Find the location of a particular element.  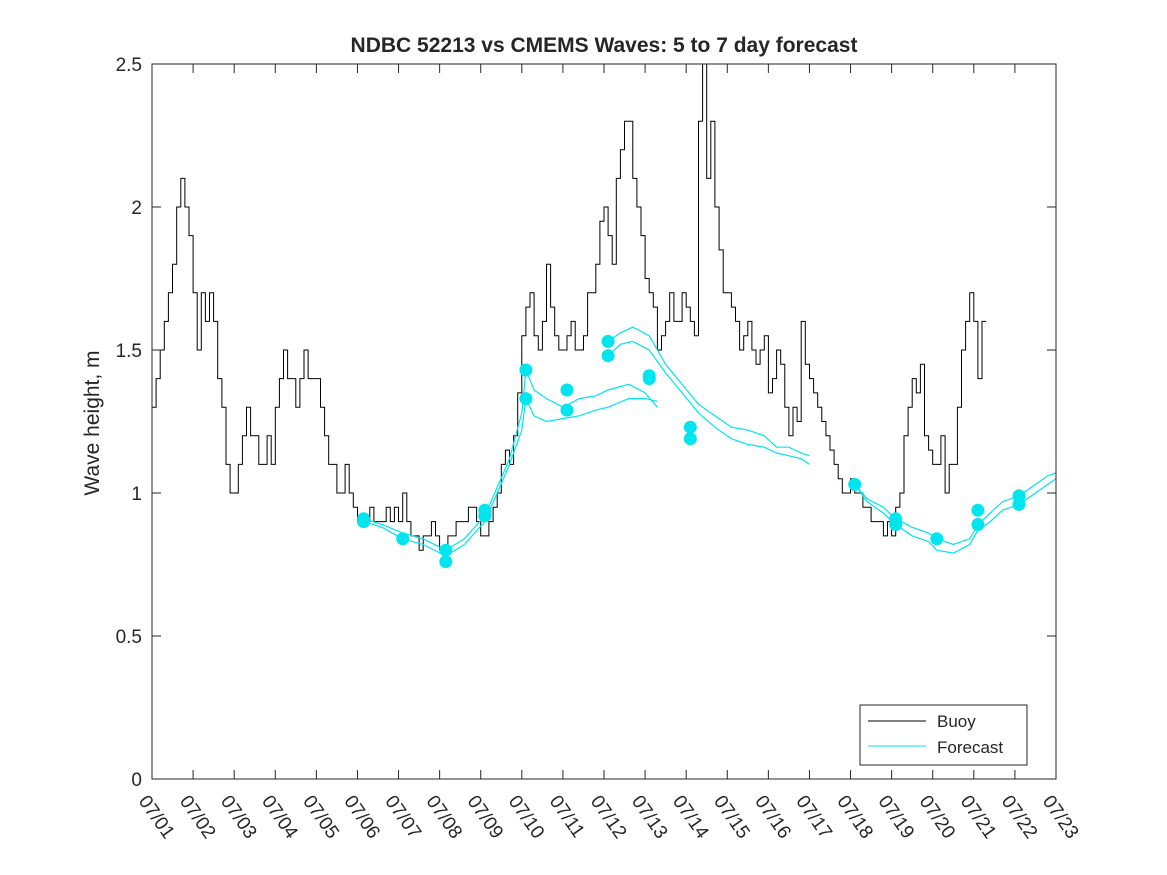

legend: Buoy Forecast is located at coordinates (943, 735).